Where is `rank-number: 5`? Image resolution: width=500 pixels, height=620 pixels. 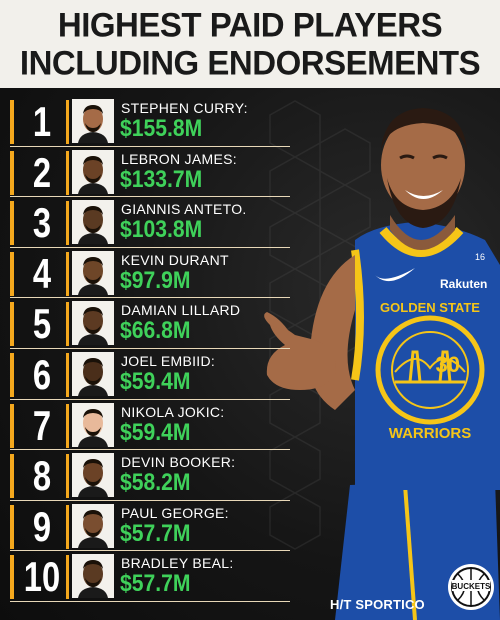
rank-number: 5 is located at coordinates (42, 324).